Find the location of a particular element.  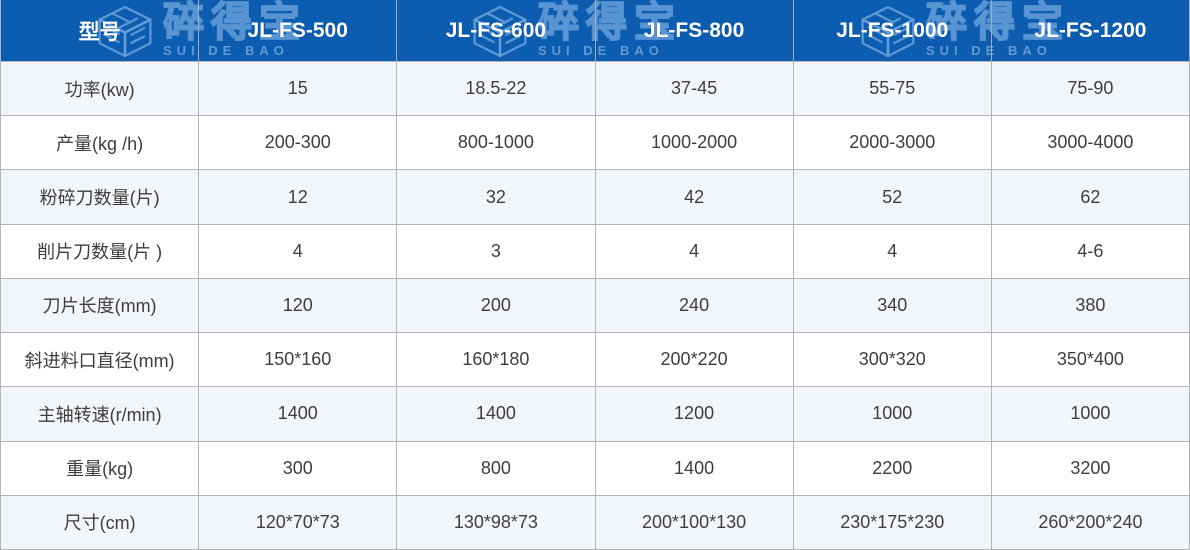

value-cell: 260*200*240 is located at coordinates (1090, 522).